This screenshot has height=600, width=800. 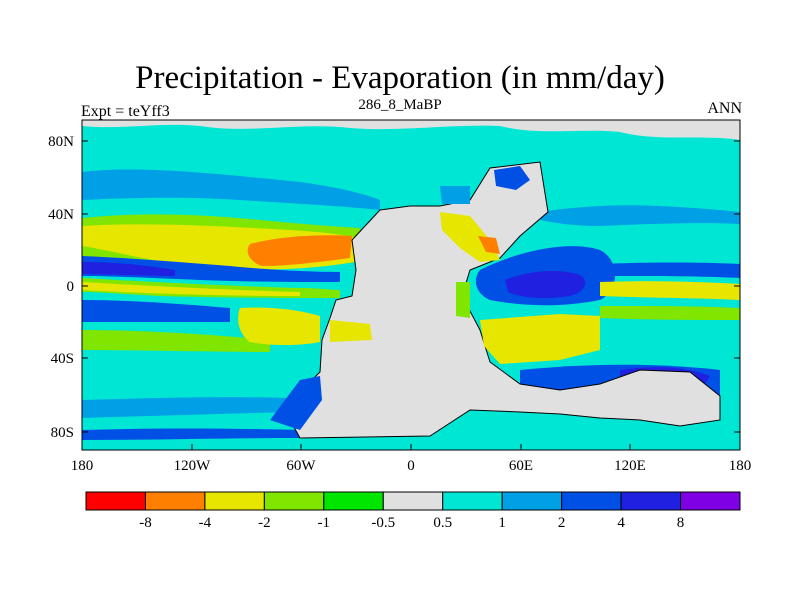 I want to click on colorbar-label: 1, so click(x=502, y=523).